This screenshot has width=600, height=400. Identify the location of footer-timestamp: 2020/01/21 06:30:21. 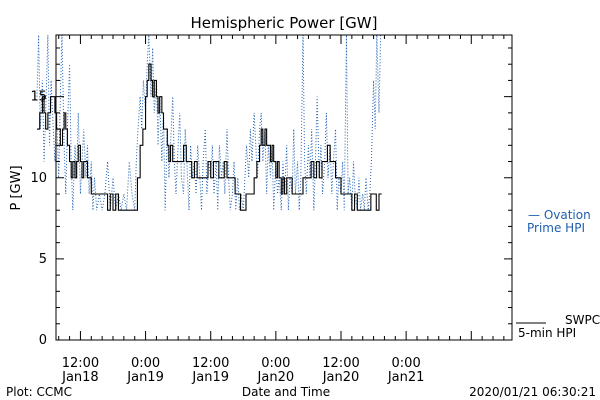
(532, 392).